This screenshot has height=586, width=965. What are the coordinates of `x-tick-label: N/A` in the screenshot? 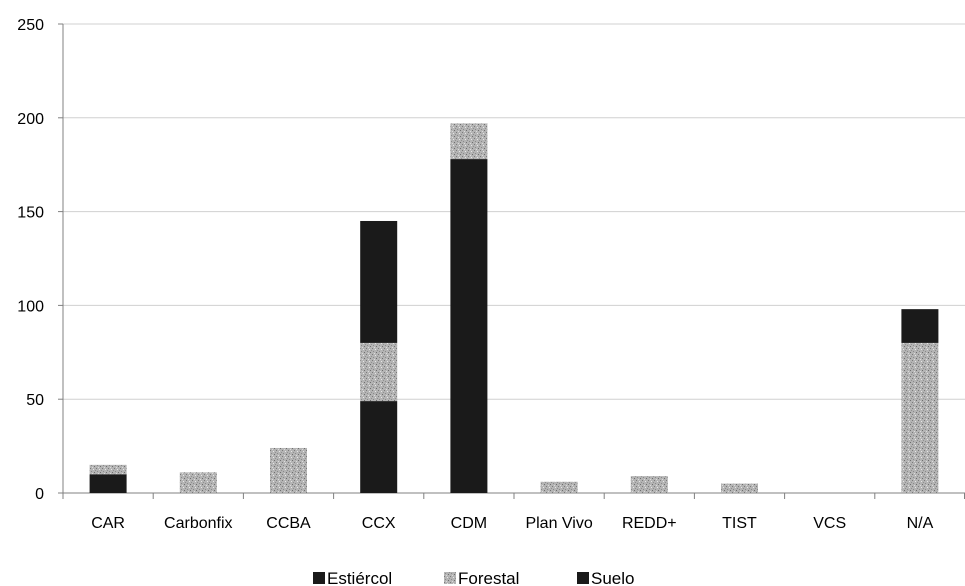 It's located at (920, 523).